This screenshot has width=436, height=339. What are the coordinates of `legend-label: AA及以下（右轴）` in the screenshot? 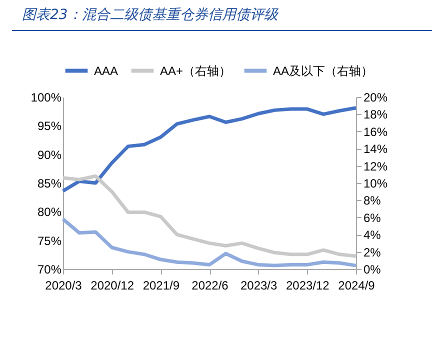 It's located at (323, 71).